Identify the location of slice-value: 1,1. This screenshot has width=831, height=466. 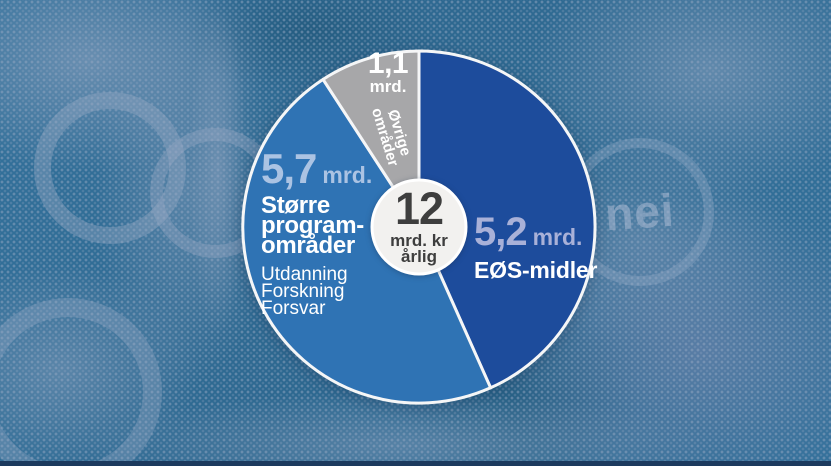
(388, 63).